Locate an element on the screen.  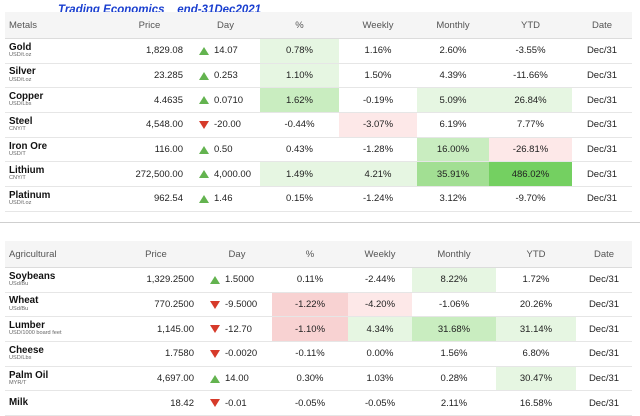
percent-change-cell: 1.10% is located at coordinates (299, 76).